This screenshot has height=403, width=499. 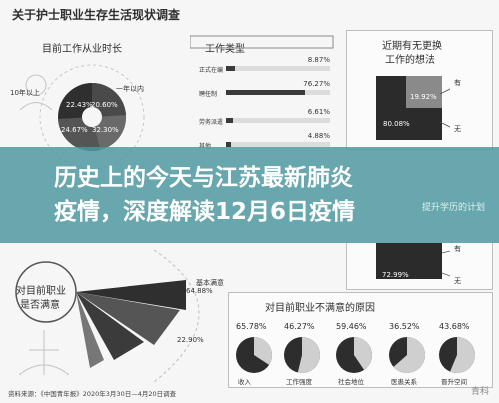 What do you see at coordinates (199, 291) in the screenshot?
I see `satisfaction-pct-1: 64.88%` at bounding box center [199, 291].